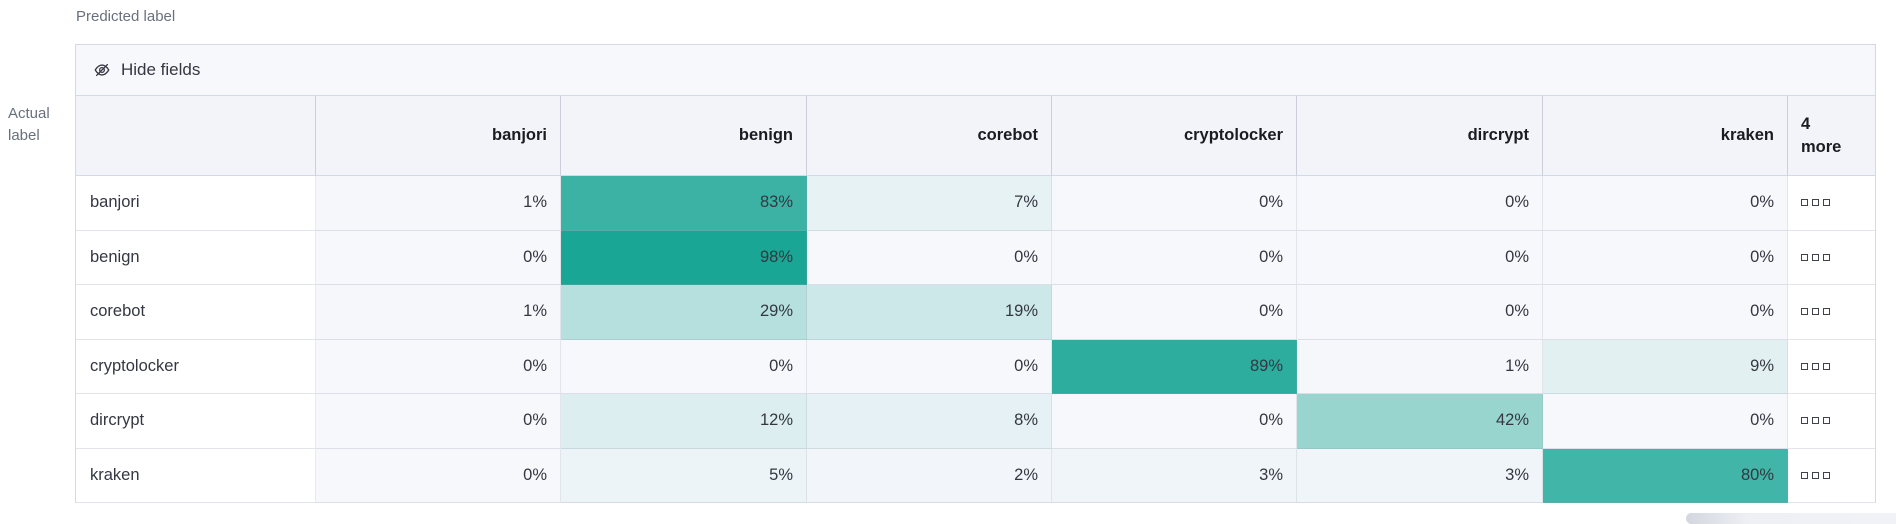 The image size is (1896, 524). I want to click on matrix-cell-banjori-dircrypt: 0%, so click(1420, 203).